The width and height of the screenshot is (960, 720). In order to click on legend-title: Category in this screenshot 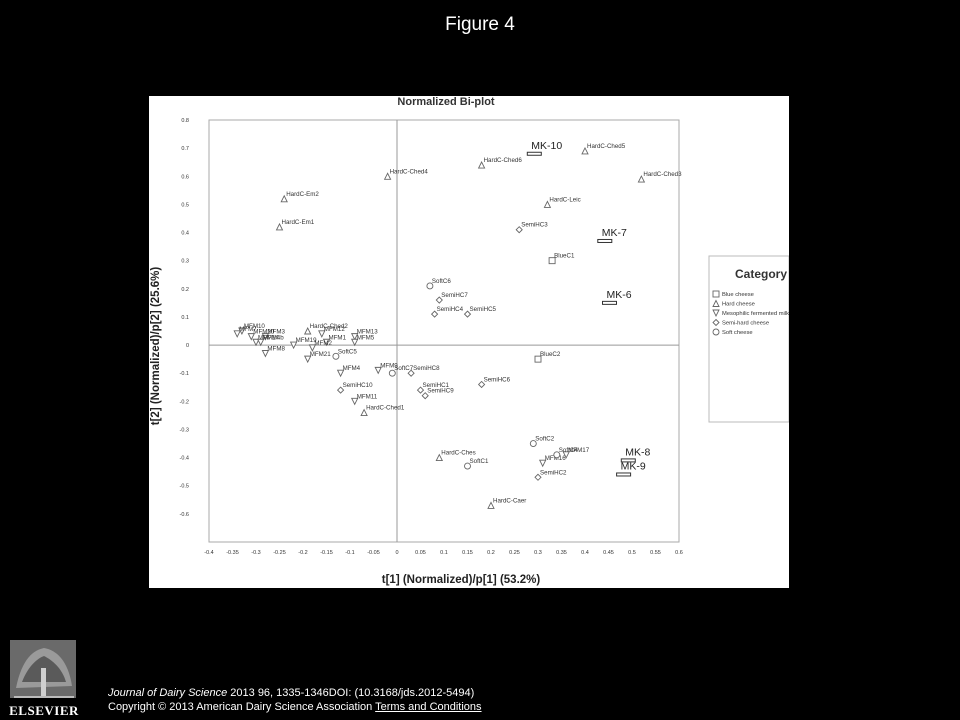, I will do `click(761, 274)`.